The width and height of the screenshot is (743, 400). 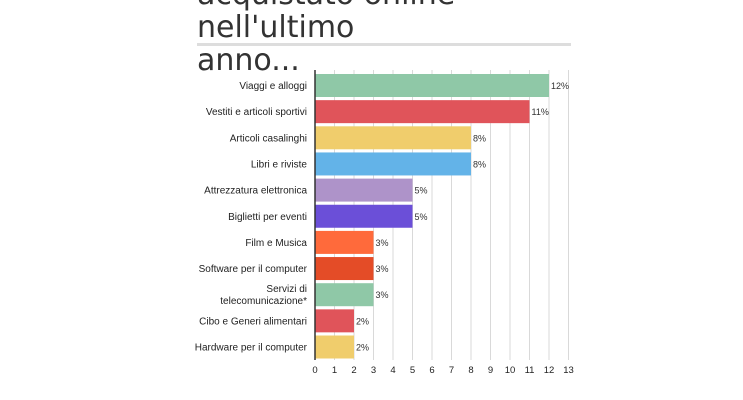 What do you see at coordinates (255, 191) in the screenshot?
I see `category-label: Attrezzatura elettronica` at bounding box center [255, 191].